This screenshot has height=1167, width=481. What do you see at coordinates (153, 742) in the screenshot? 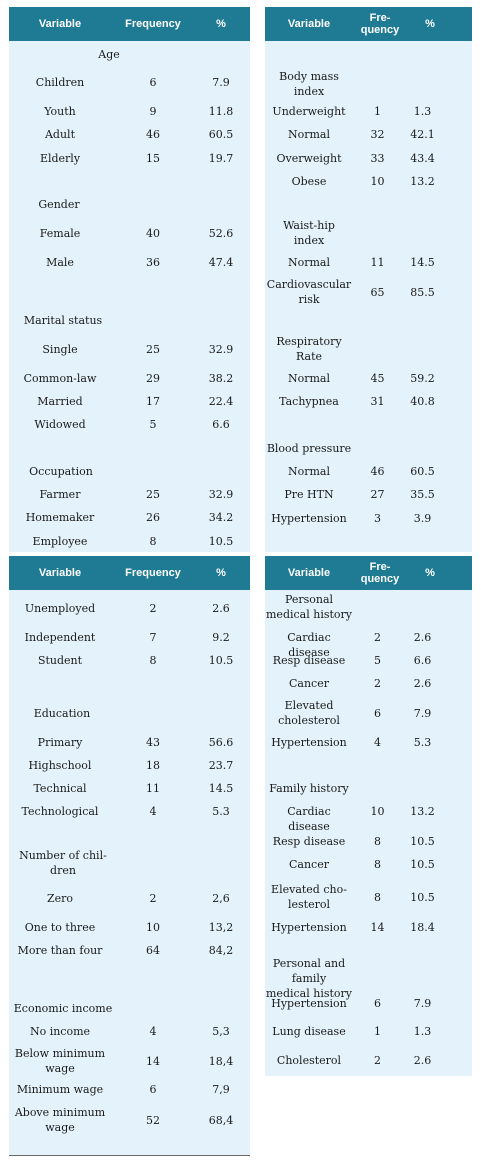
I see `frequency-cell: 43` at bounding box center [153, 742].